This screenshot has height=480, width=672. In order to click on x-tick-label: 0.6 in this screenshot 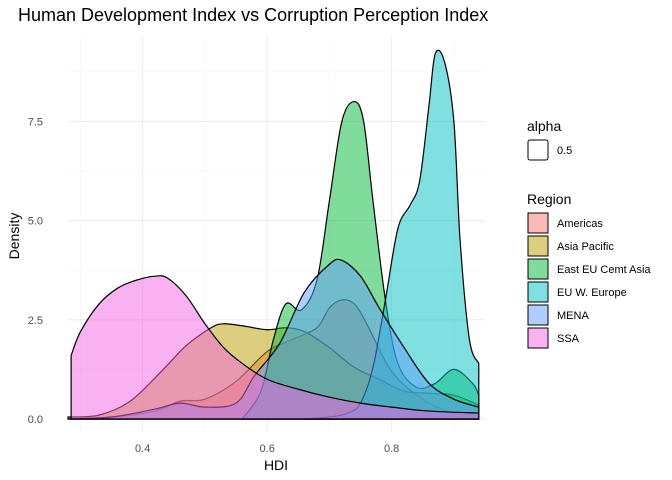, I will do `click(267, 449)`.